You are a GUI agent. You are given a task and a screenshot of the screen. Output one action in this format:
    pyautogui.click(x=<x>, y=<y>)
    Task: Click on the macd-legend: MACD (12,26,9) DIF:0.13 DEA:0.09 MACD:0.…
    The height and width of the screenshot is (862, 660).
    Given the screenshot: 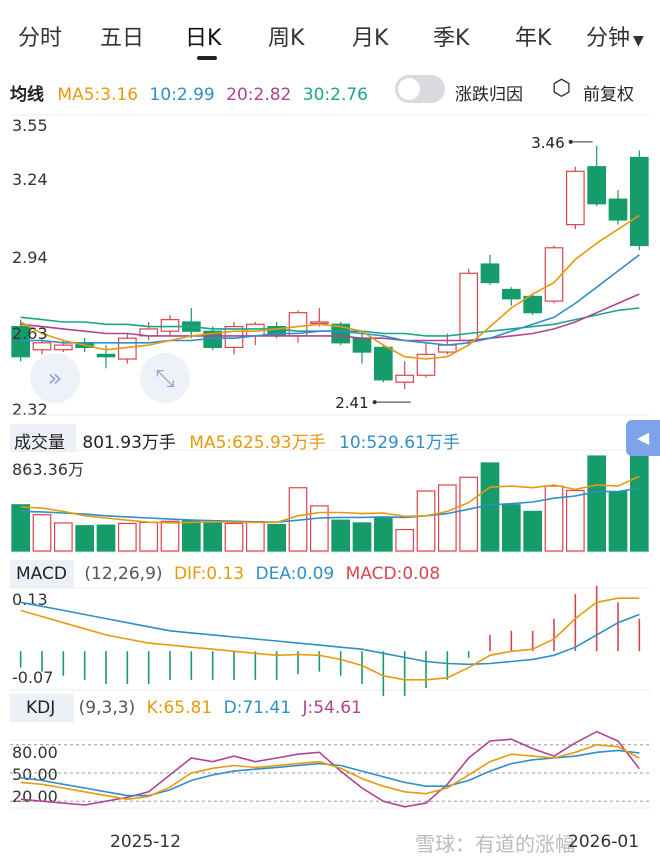 What is the action you would take?
    pyautogui.click(x=229, y=574)
    